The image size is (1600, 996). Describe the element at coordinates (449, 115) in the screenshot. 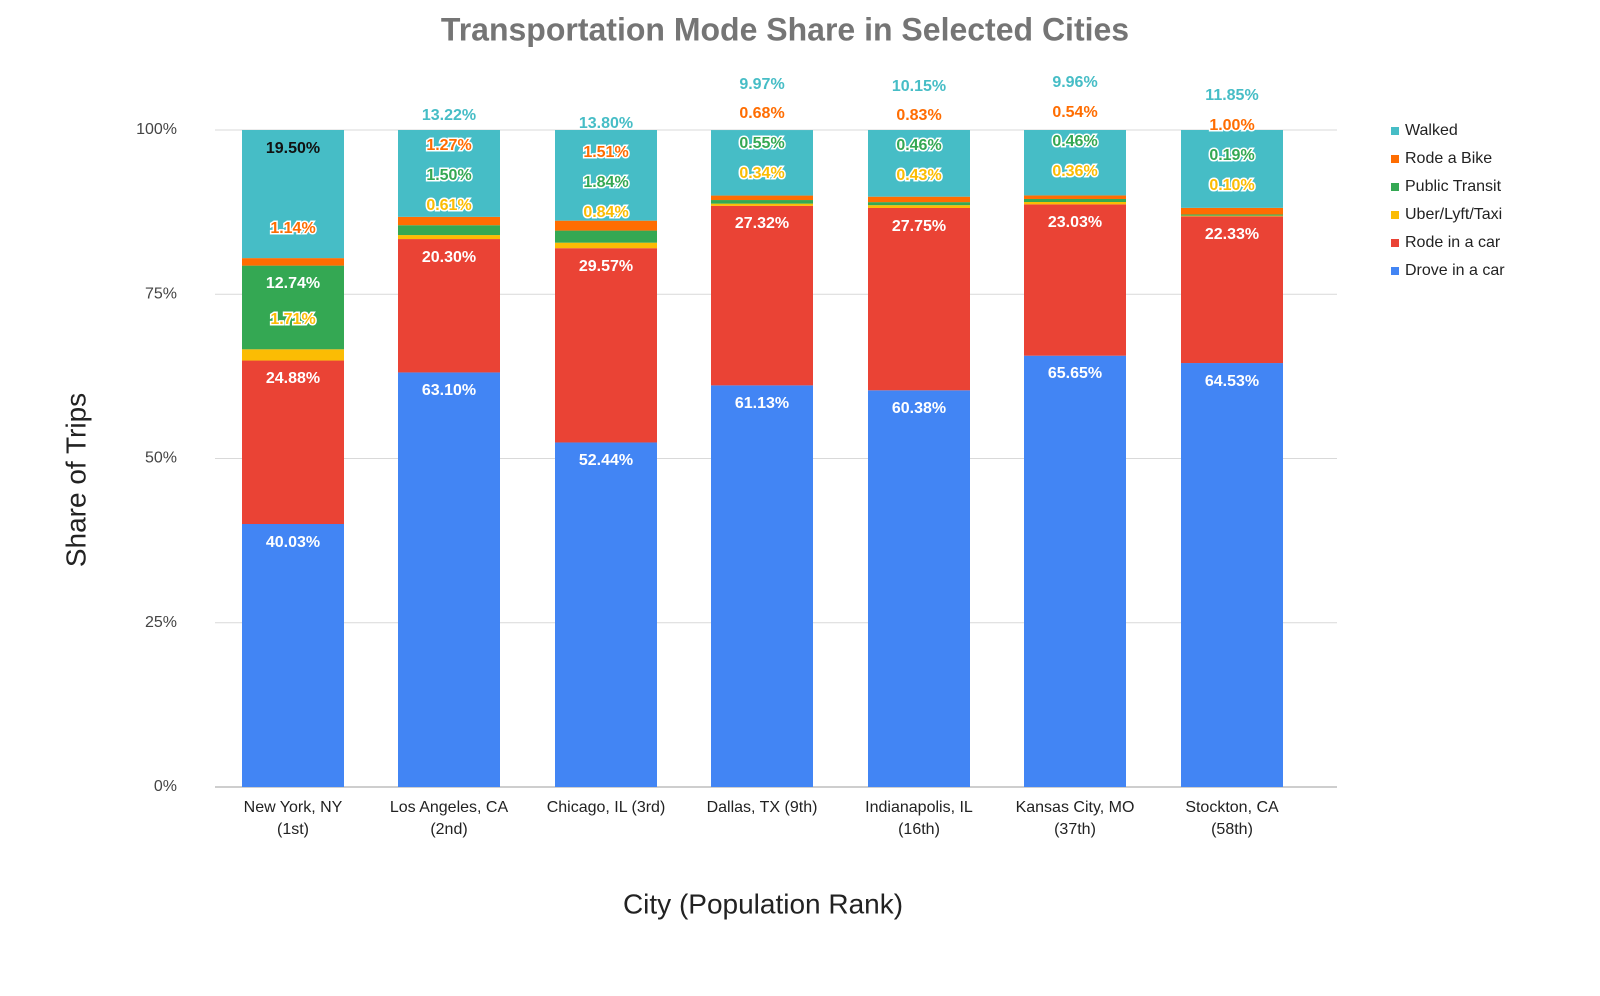

I see `data-label: 13.22%` at that location.